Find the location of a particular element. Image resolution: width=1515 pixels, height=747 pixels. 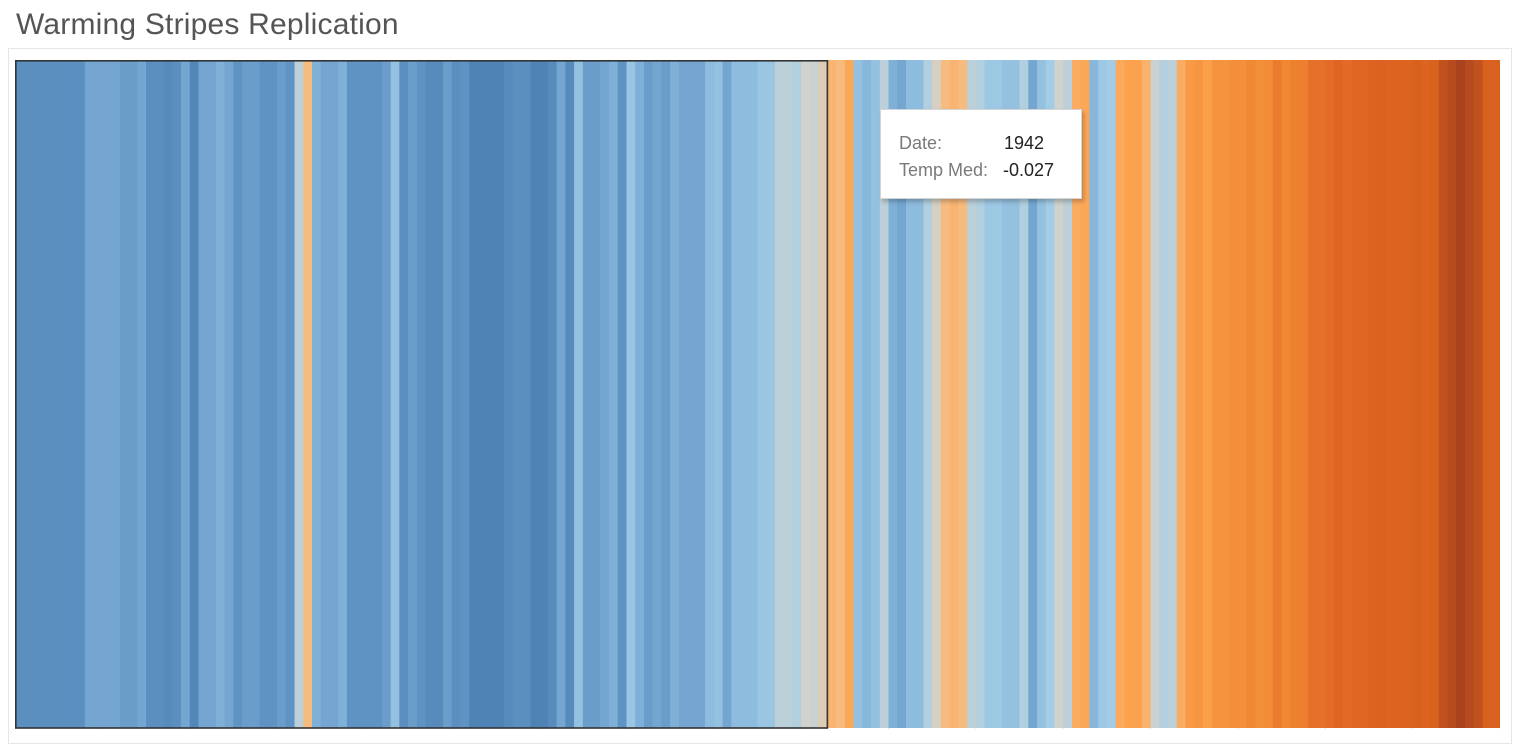

stripe-1997 is located at coordinates (1304, 394).